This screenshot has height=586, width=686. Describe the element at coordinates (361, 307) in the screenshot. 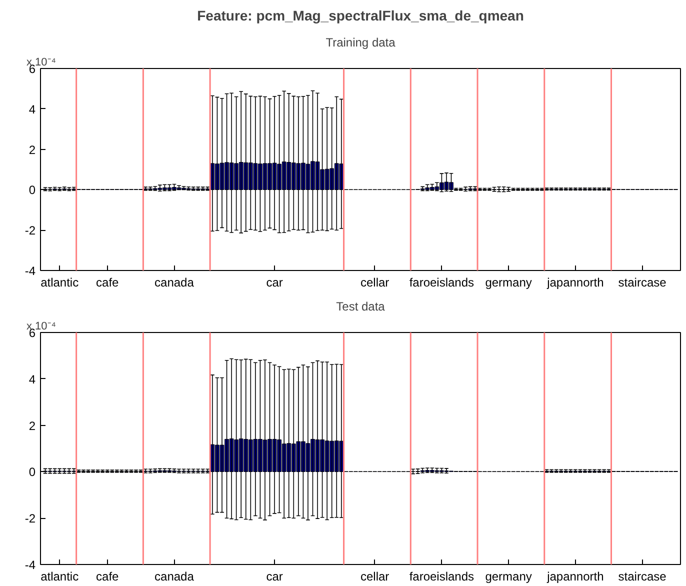

I see `chart-title: Test data` at that location.